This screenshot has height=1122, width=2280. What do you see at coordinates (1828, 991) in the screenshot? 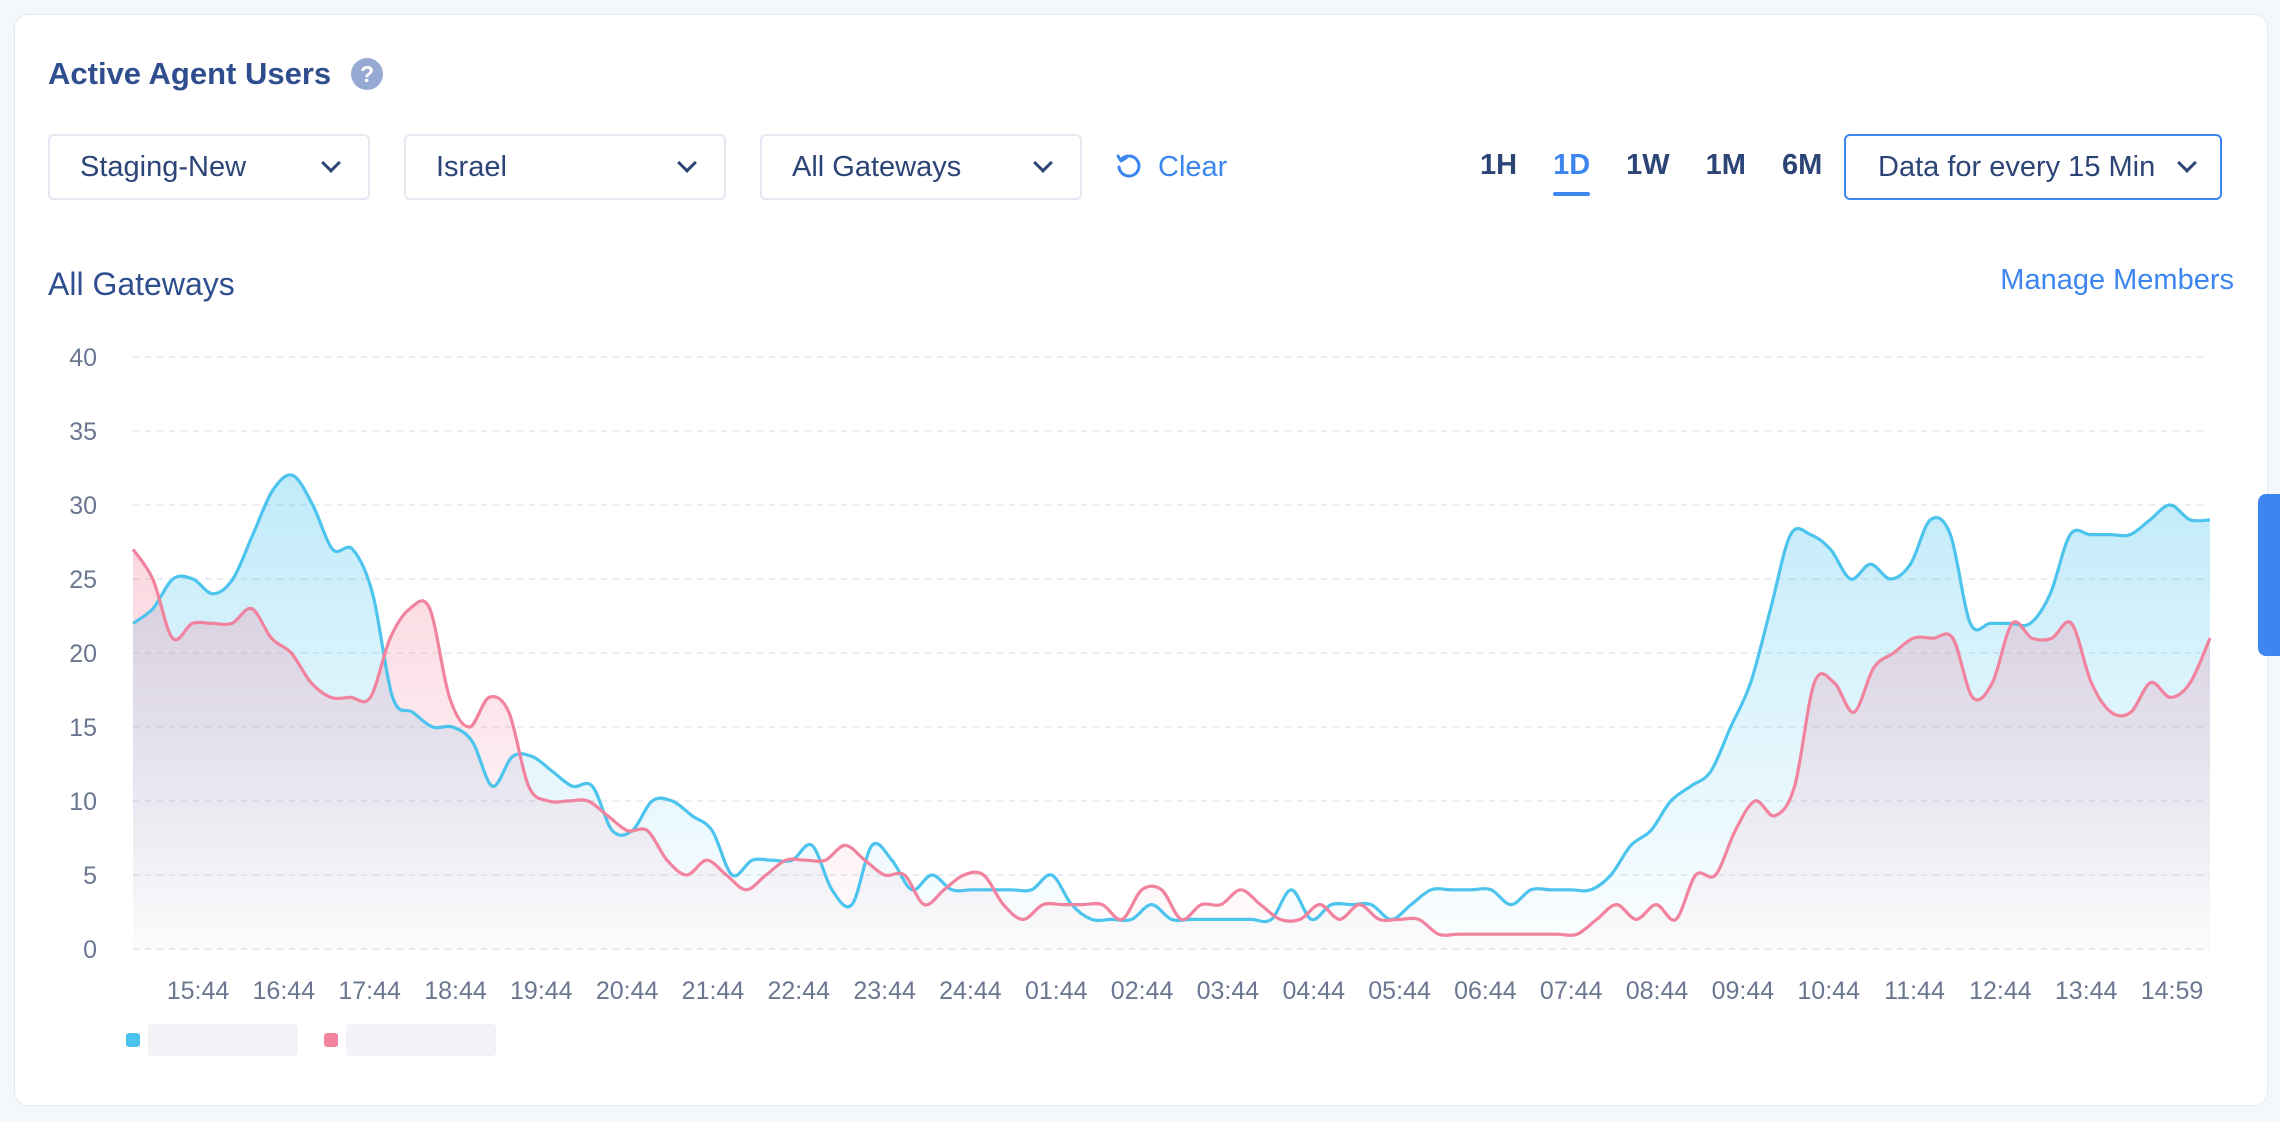
I see `x-tick-label: 10:44` at bounding box center [1828, 991].